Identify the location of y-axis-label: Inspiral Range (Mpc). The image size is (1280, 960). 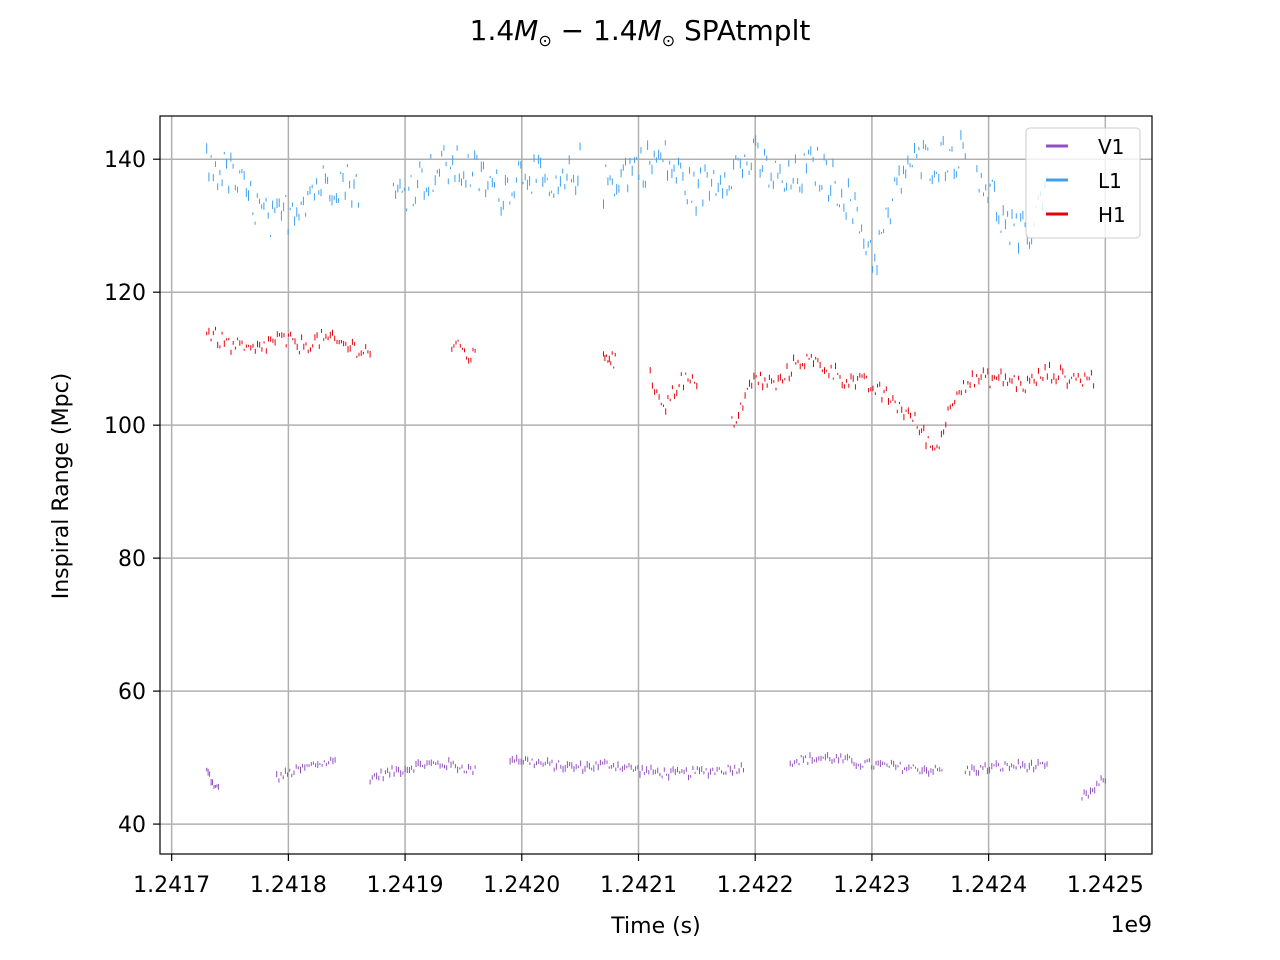
(61, 486).